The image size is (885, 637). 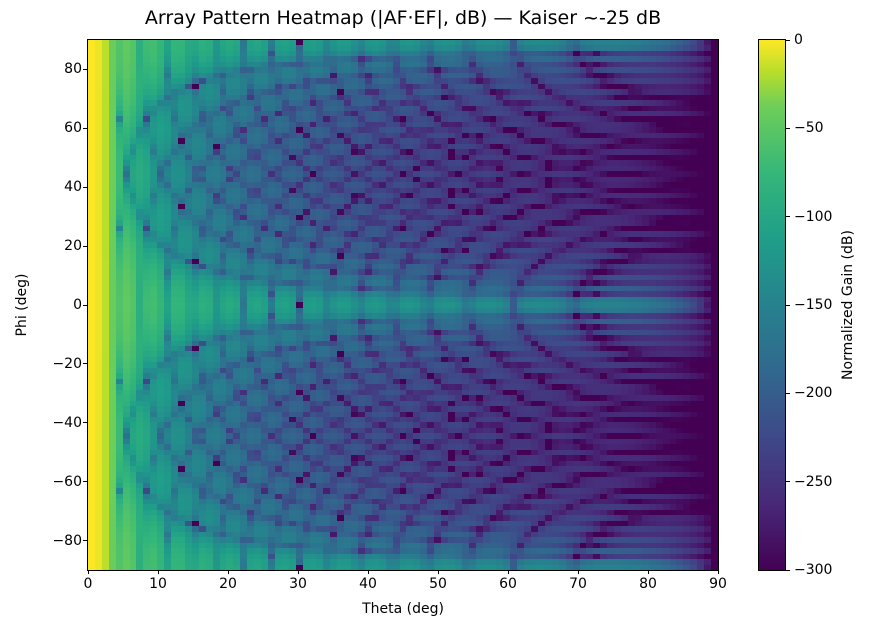 I want to click on x-tick-label: 60, so click(x=508, y=584).